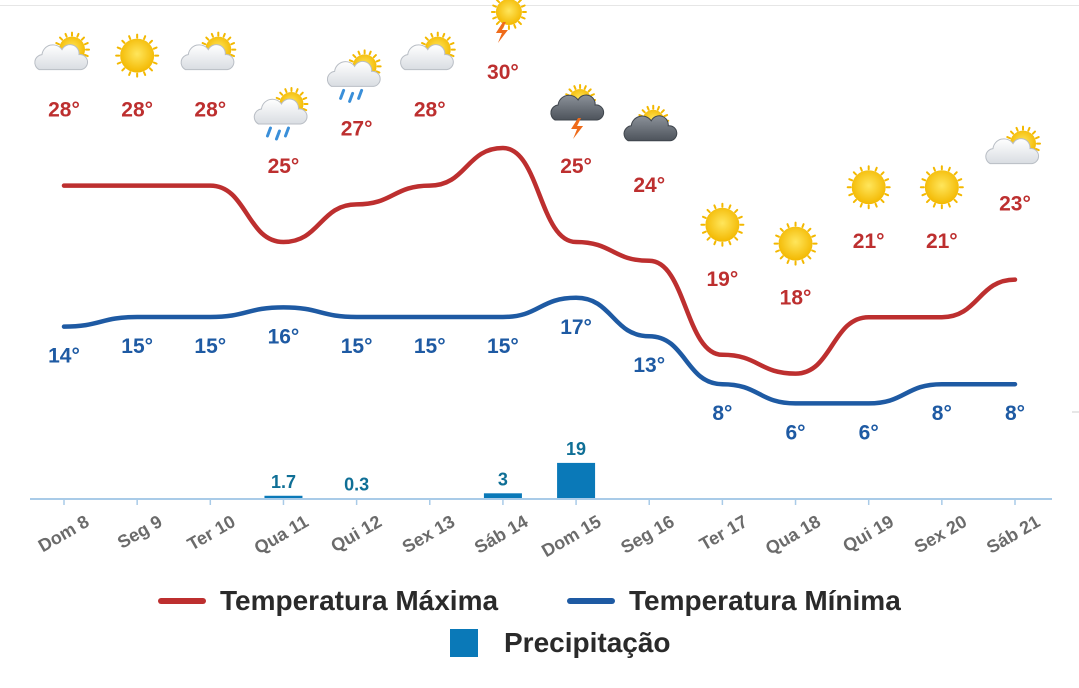 The image size is (1079, 688). I want to click on x-tick-label: Ter 17, so click(723, 532).